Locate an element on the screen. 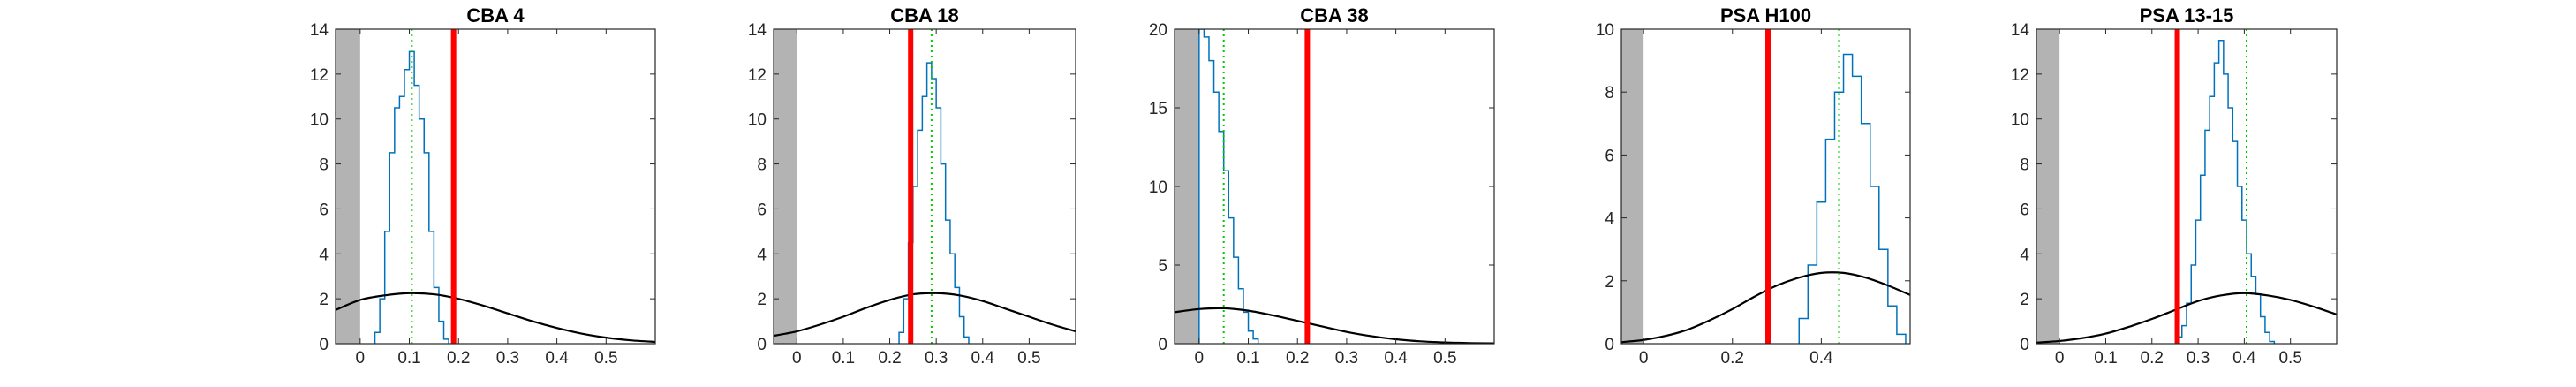 Image resolution: width=2576 pixels, height=387 pixels. y-tick-label: 5 is located at coordinates (1162, 266).